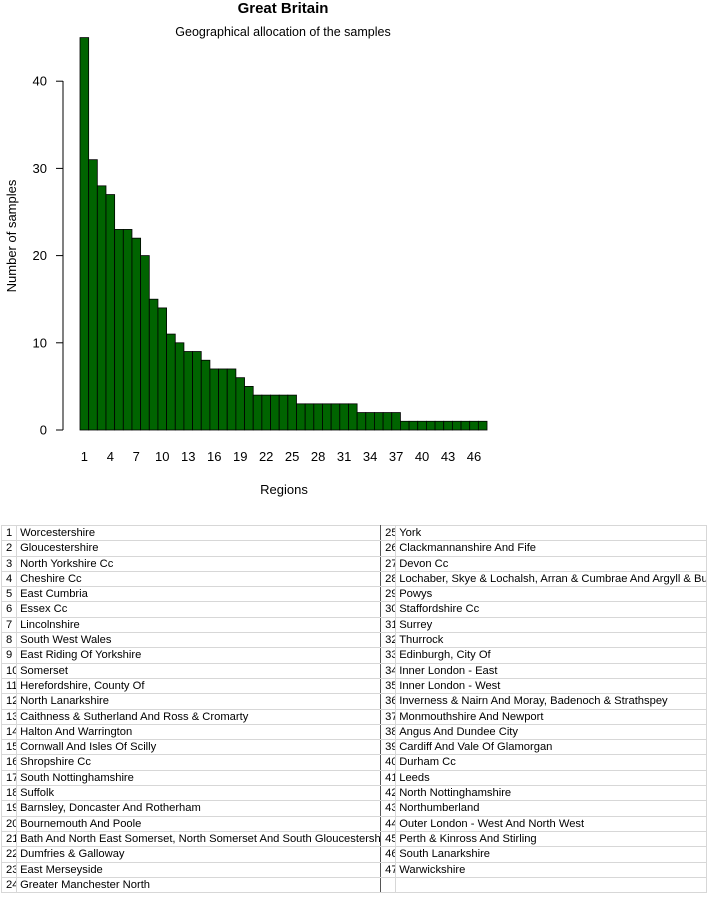 This screenshot has height=898, width=709. What do you see at coordinates (388, 594) in the screenshot?
I see `legend-number: 29` at bounding box center [388, 594].